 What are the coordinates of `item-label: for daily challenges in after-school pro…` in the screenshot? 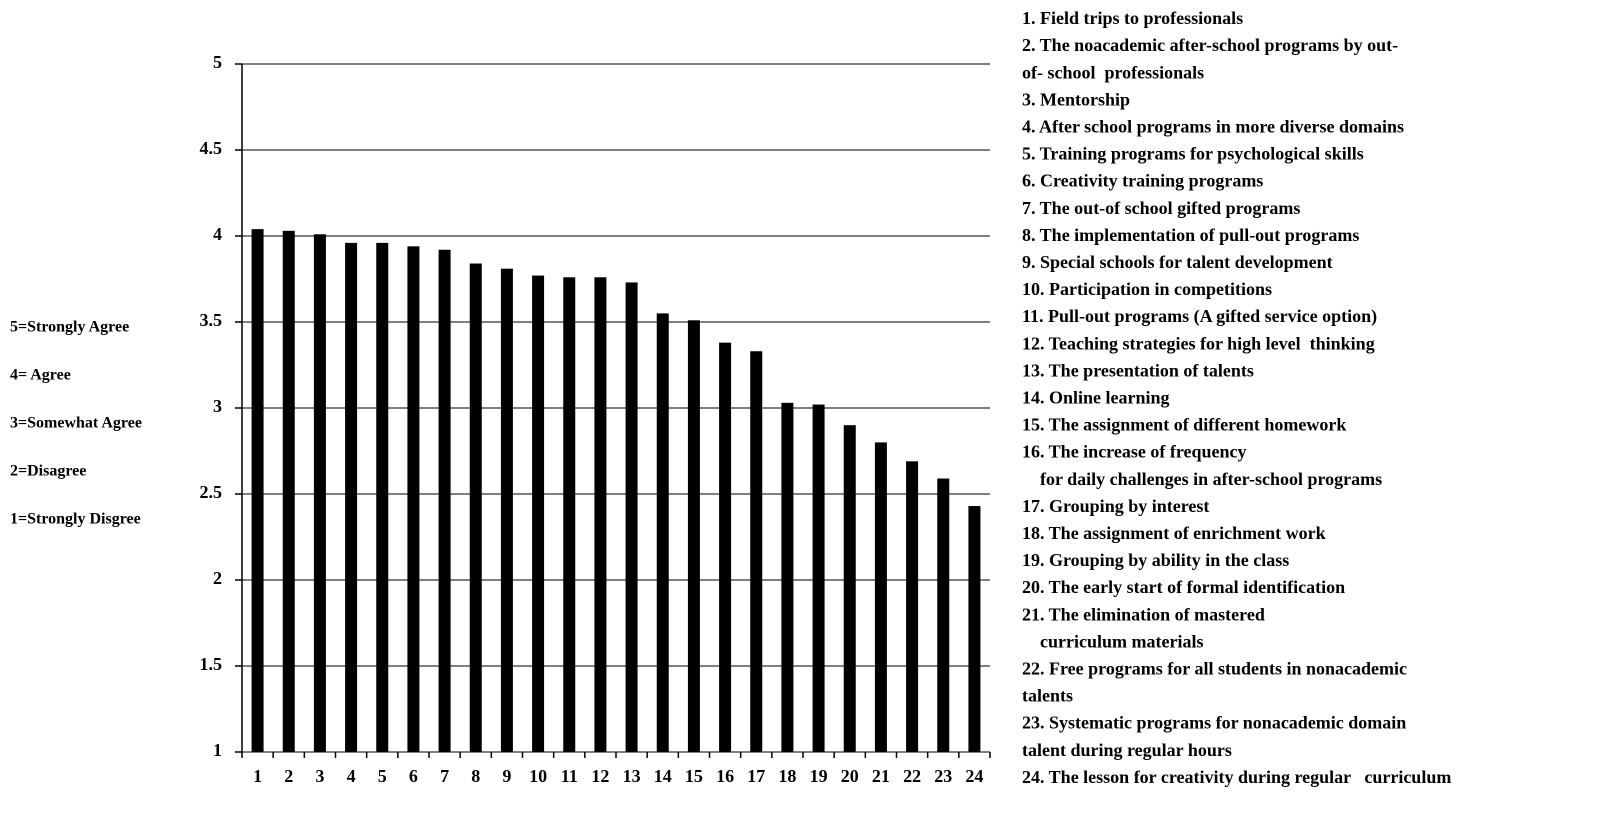 It's located at (1202, 479).